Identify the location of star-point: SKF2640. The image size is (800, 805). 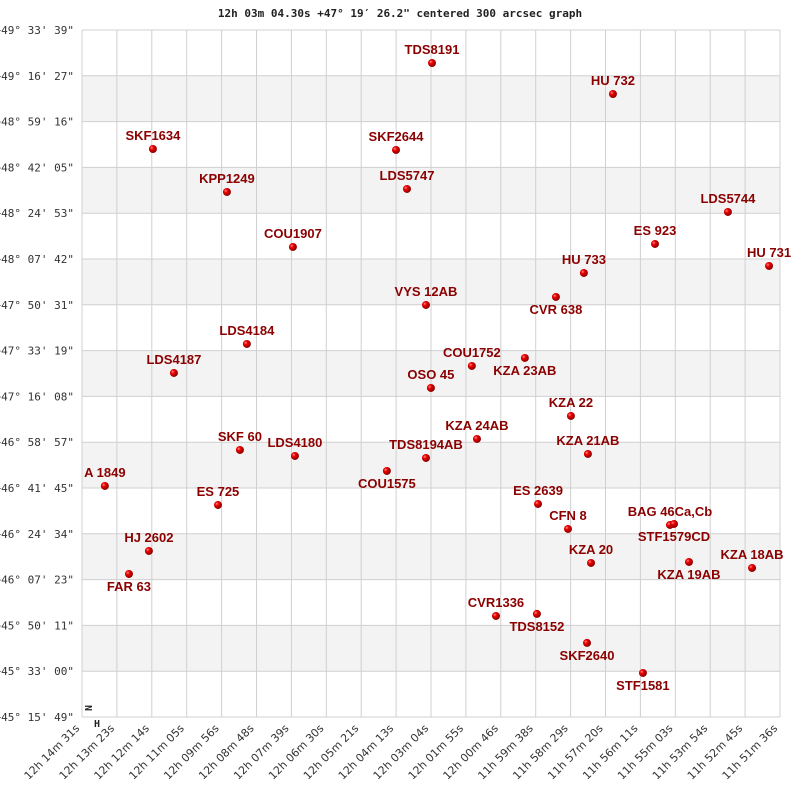
(587, 650).